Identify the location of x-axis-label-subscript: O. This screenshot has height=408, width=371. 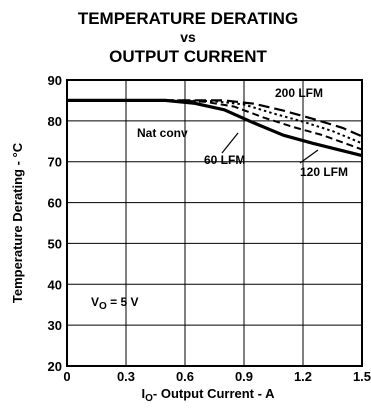
(149, 398).